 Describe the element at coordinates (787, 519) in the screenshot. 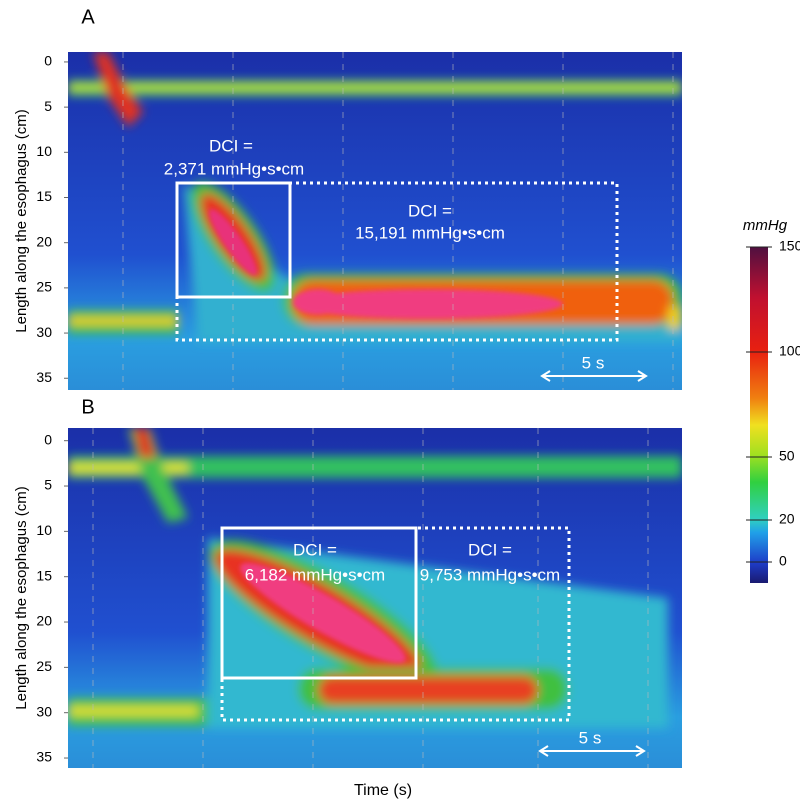

I see `colorbar-tick-label: 20` at that location.